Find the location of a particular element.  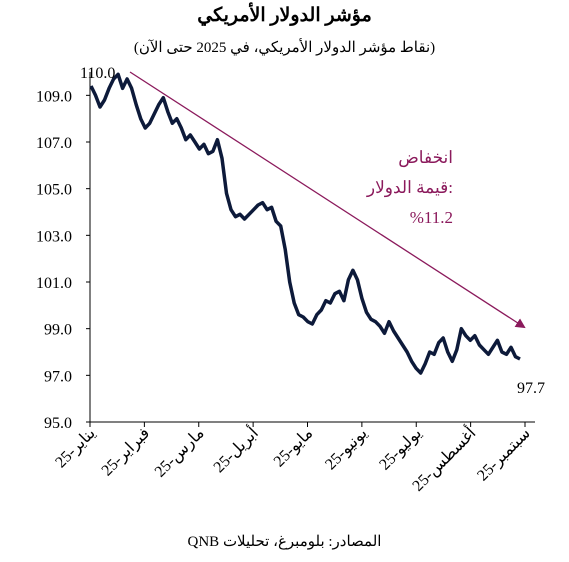

start-value-label: 110.0 is located at coordinates (97, 73).